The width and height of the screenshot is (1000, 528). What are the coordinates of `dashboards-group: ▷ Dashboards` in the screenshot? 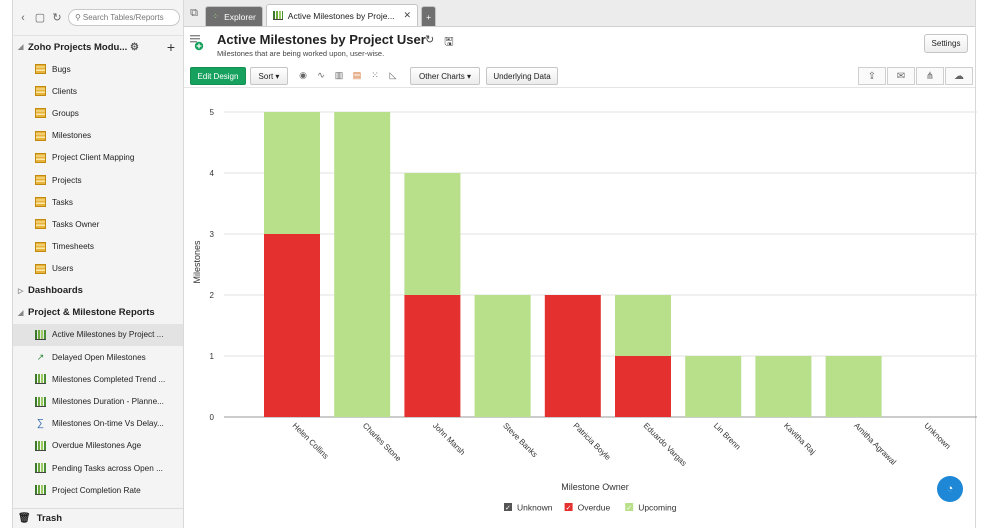 It's located at (98, 291).